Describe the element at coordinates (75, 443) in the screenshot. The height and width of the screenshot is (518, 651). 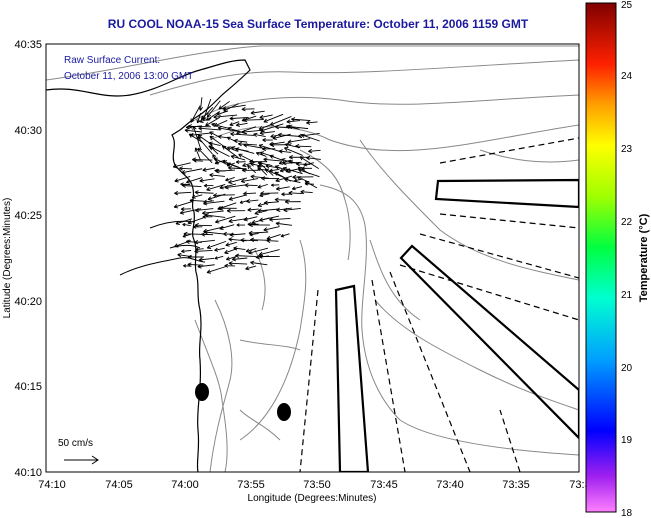
I see `scale-label: 50 cm/s` at that location.